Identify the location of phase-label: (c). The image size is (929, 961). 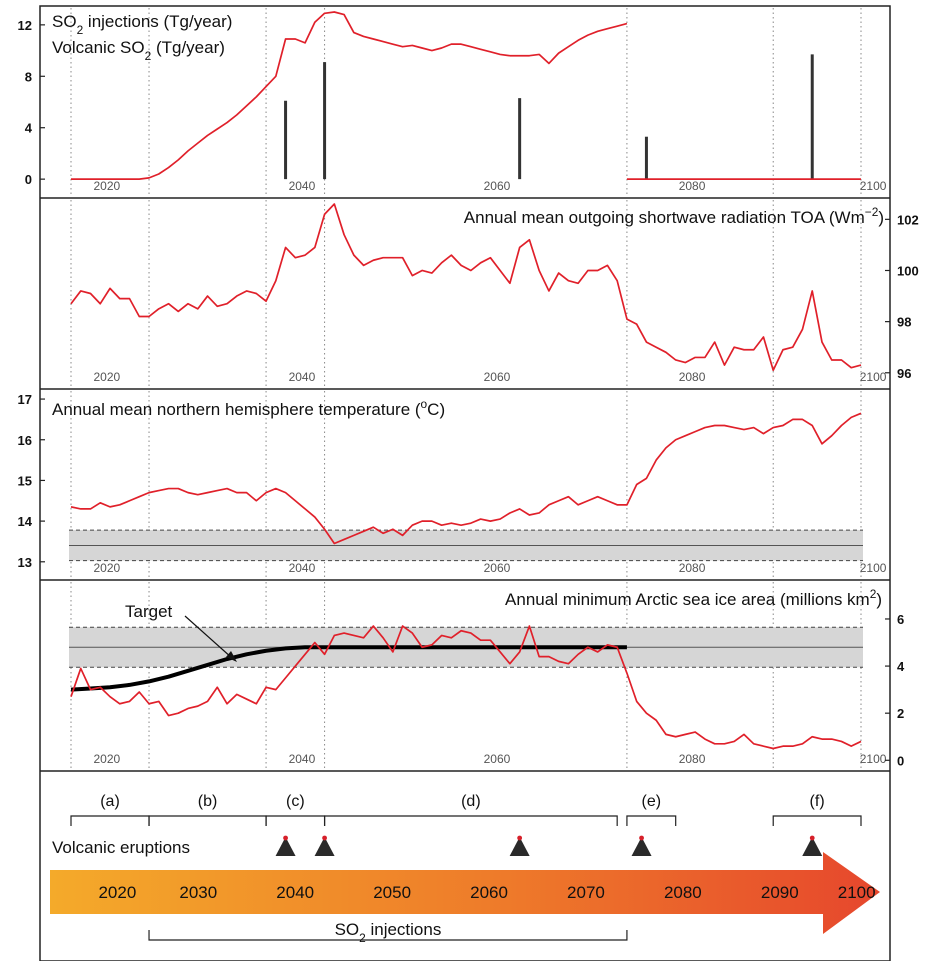
(295, 801).